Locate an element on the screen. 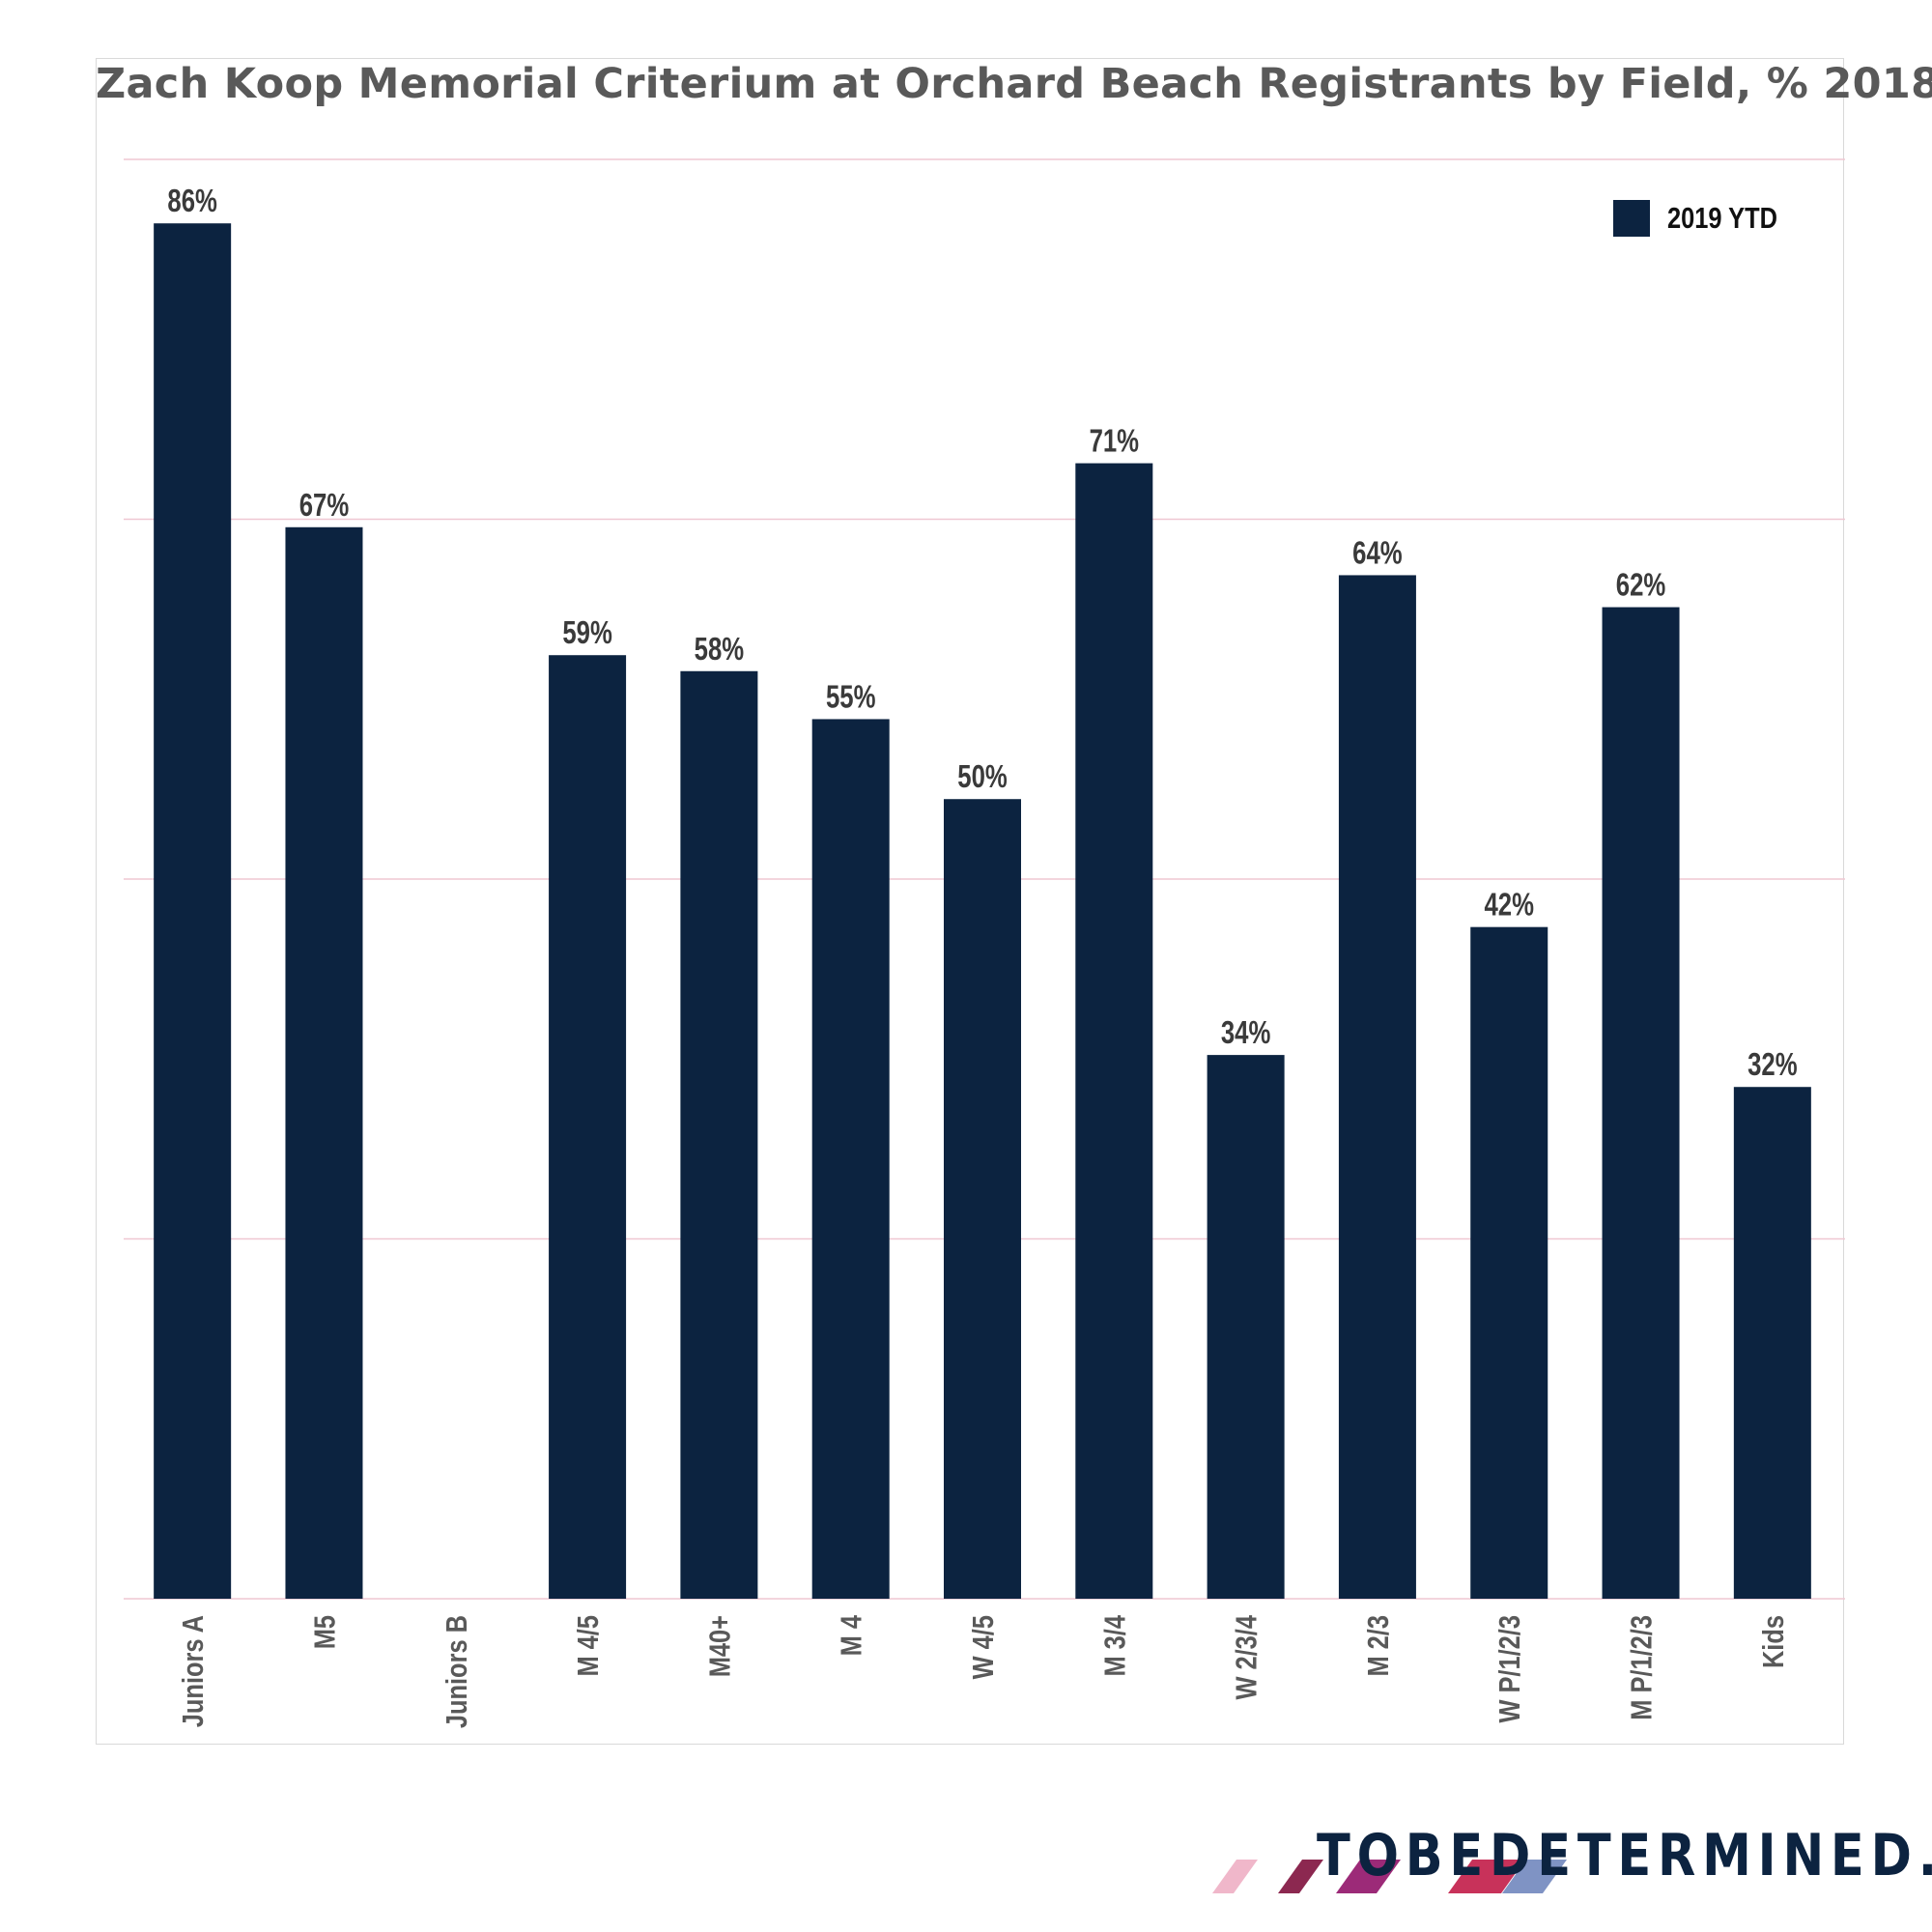 The width and height of the screenshot is (1932, 1932). data-label: 59% is located at coordinates (586, 633).